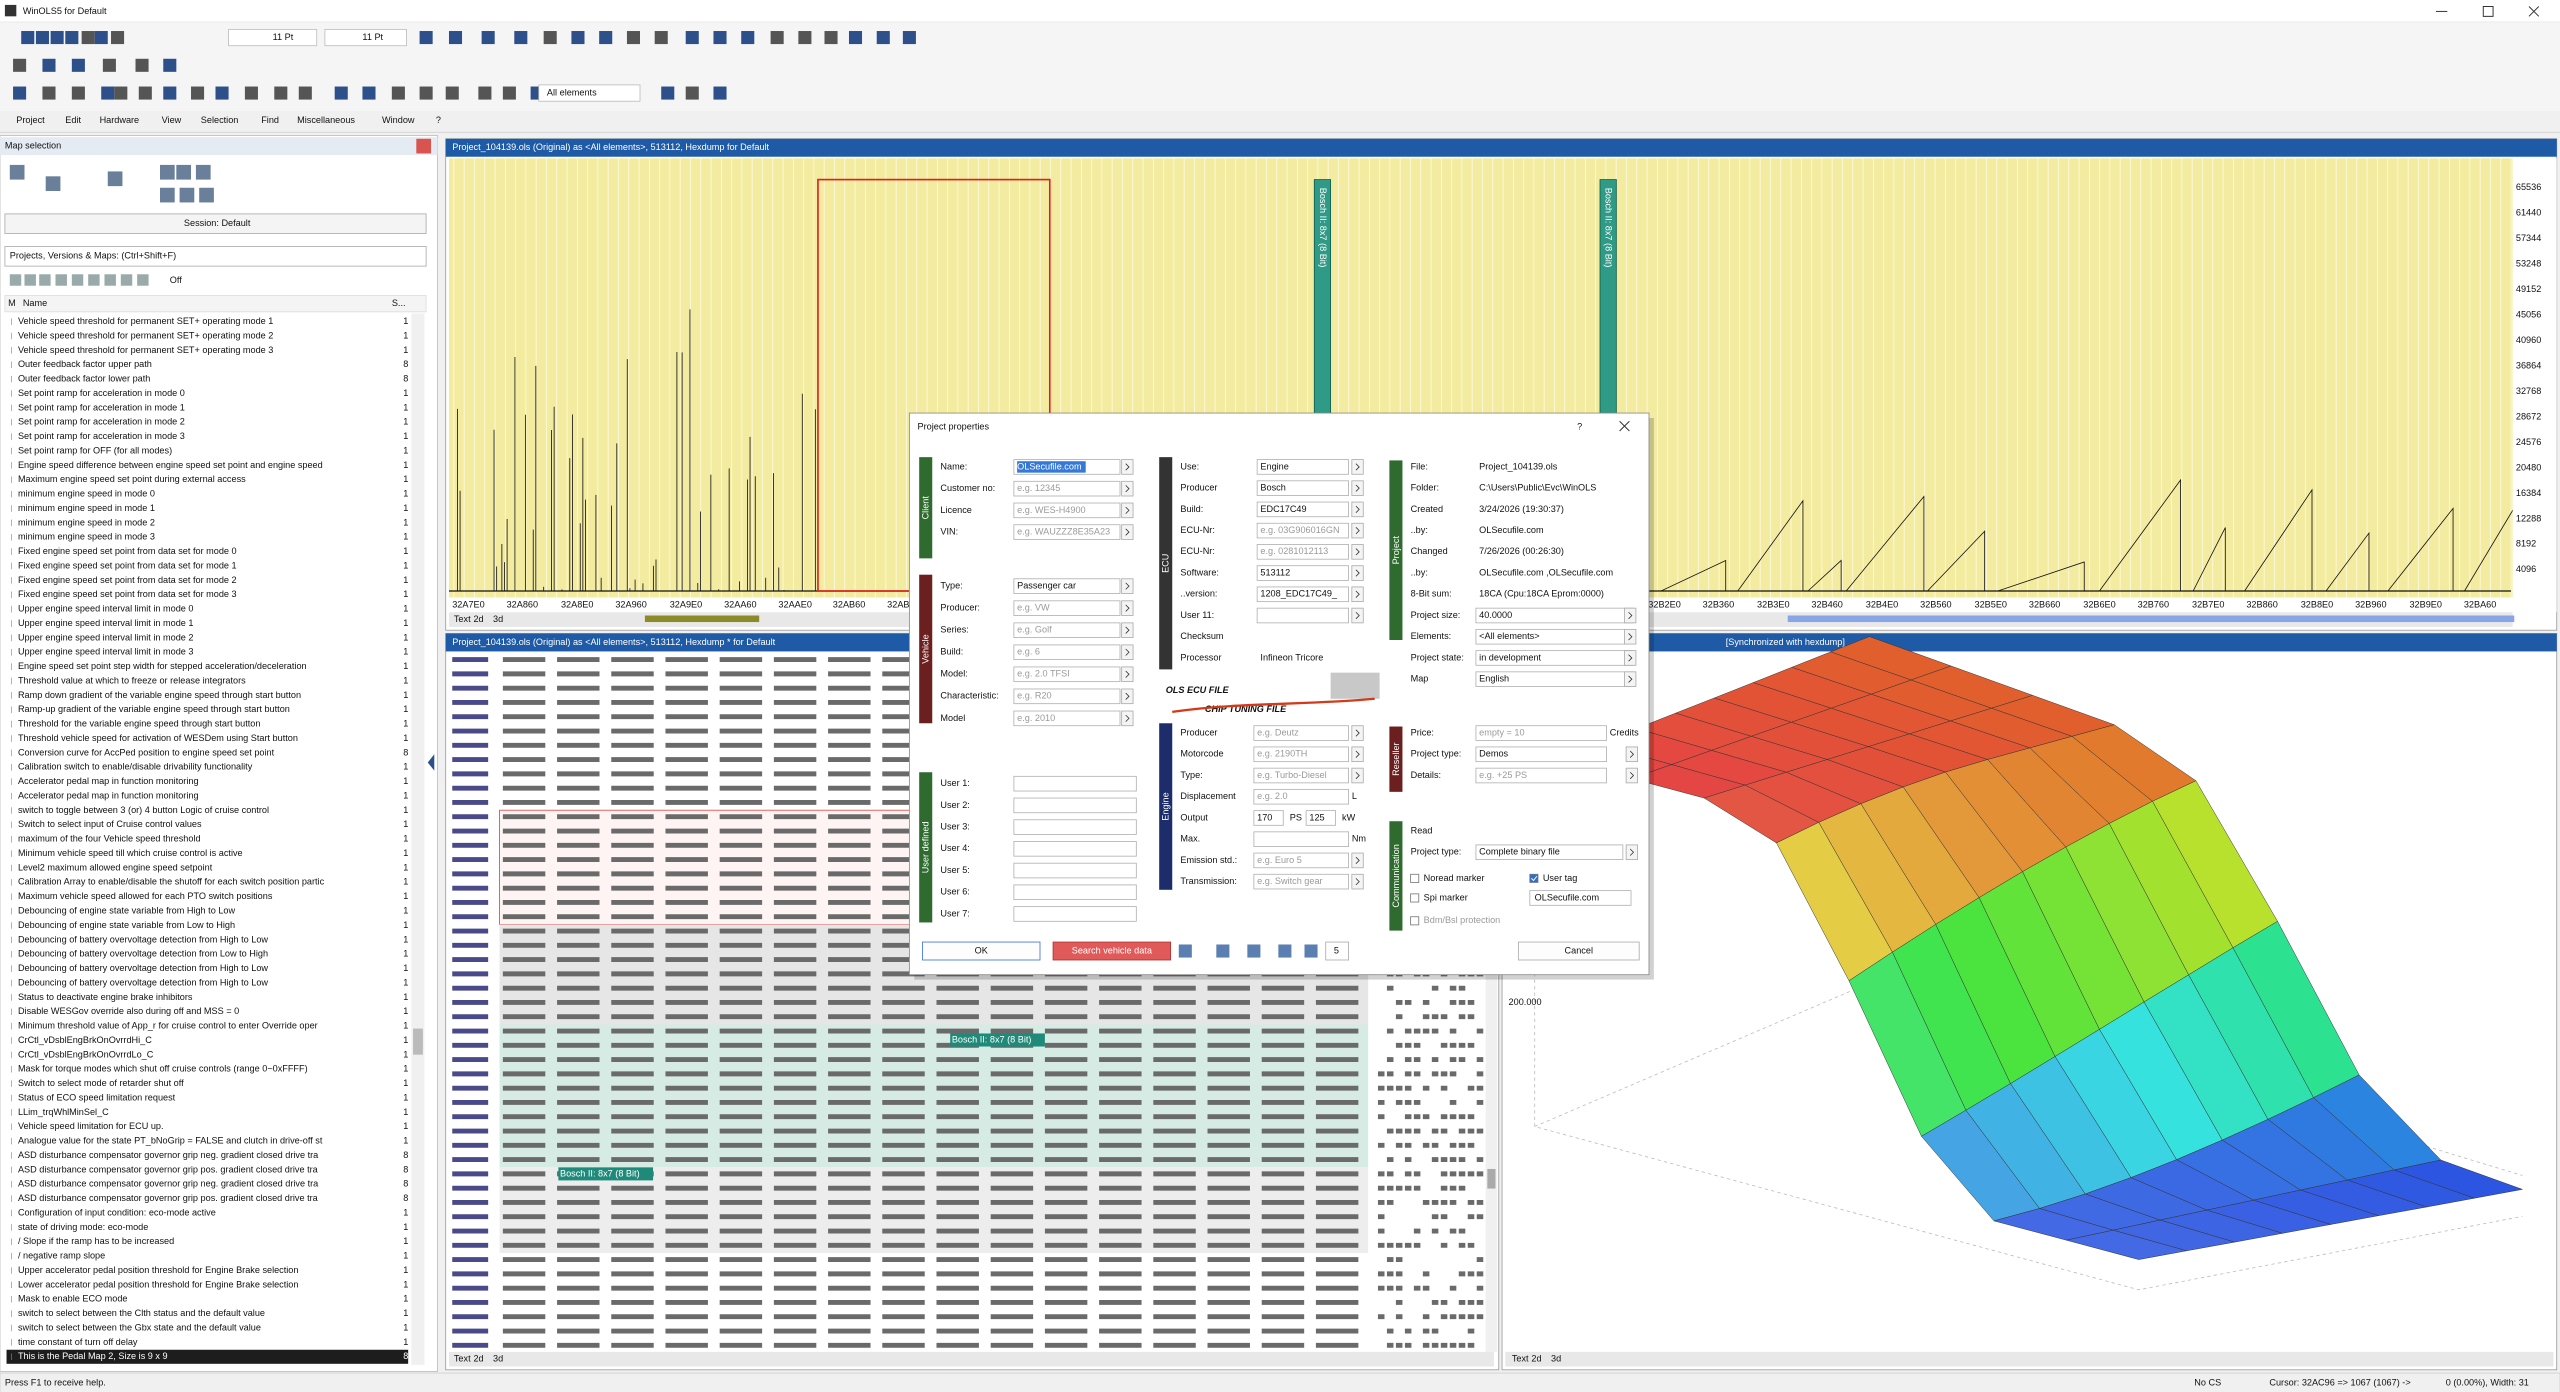 This screenshot has height=1392, width=2560. What do you see at coordinates (85, 1040) in the screenshot?
I see `map-name: CrCtl_vDsblEngBrkOnOvrrdHi_C` at bounding box center [85, 1040].